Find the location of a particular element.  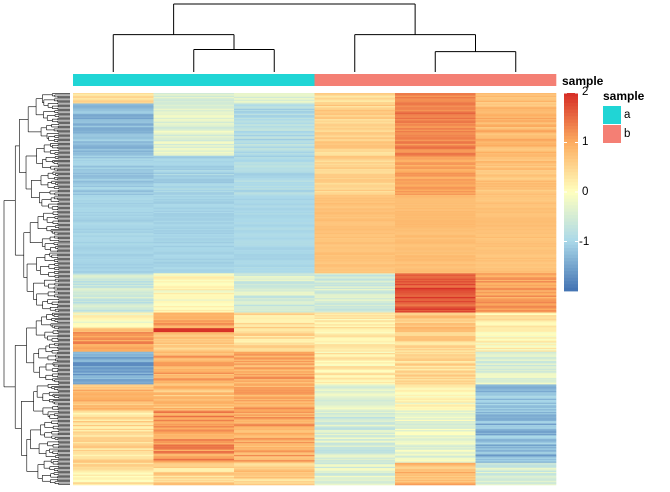

legend-swatch-b is located at coordinates (612, 134).